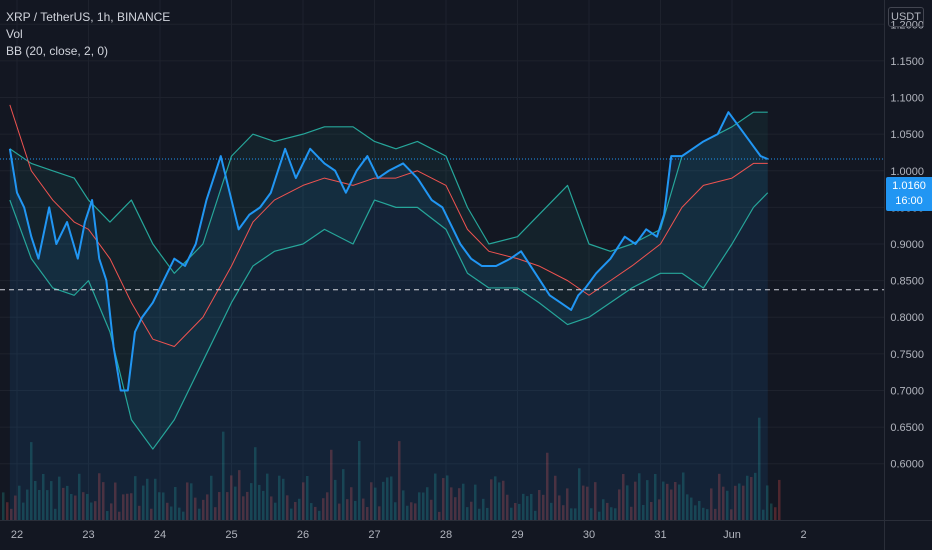 Image resolution: width=932 pixels, height=550 pixels. I want to click on bollinger-label: BB (20, close, 2, 0), so click(57, 51).